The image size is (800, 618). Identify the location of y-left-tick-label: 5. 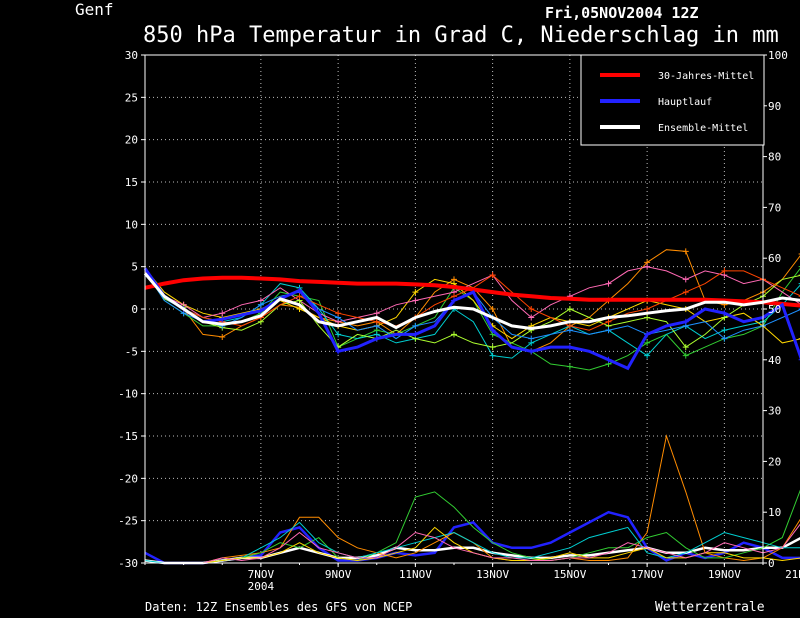
(134, 267).